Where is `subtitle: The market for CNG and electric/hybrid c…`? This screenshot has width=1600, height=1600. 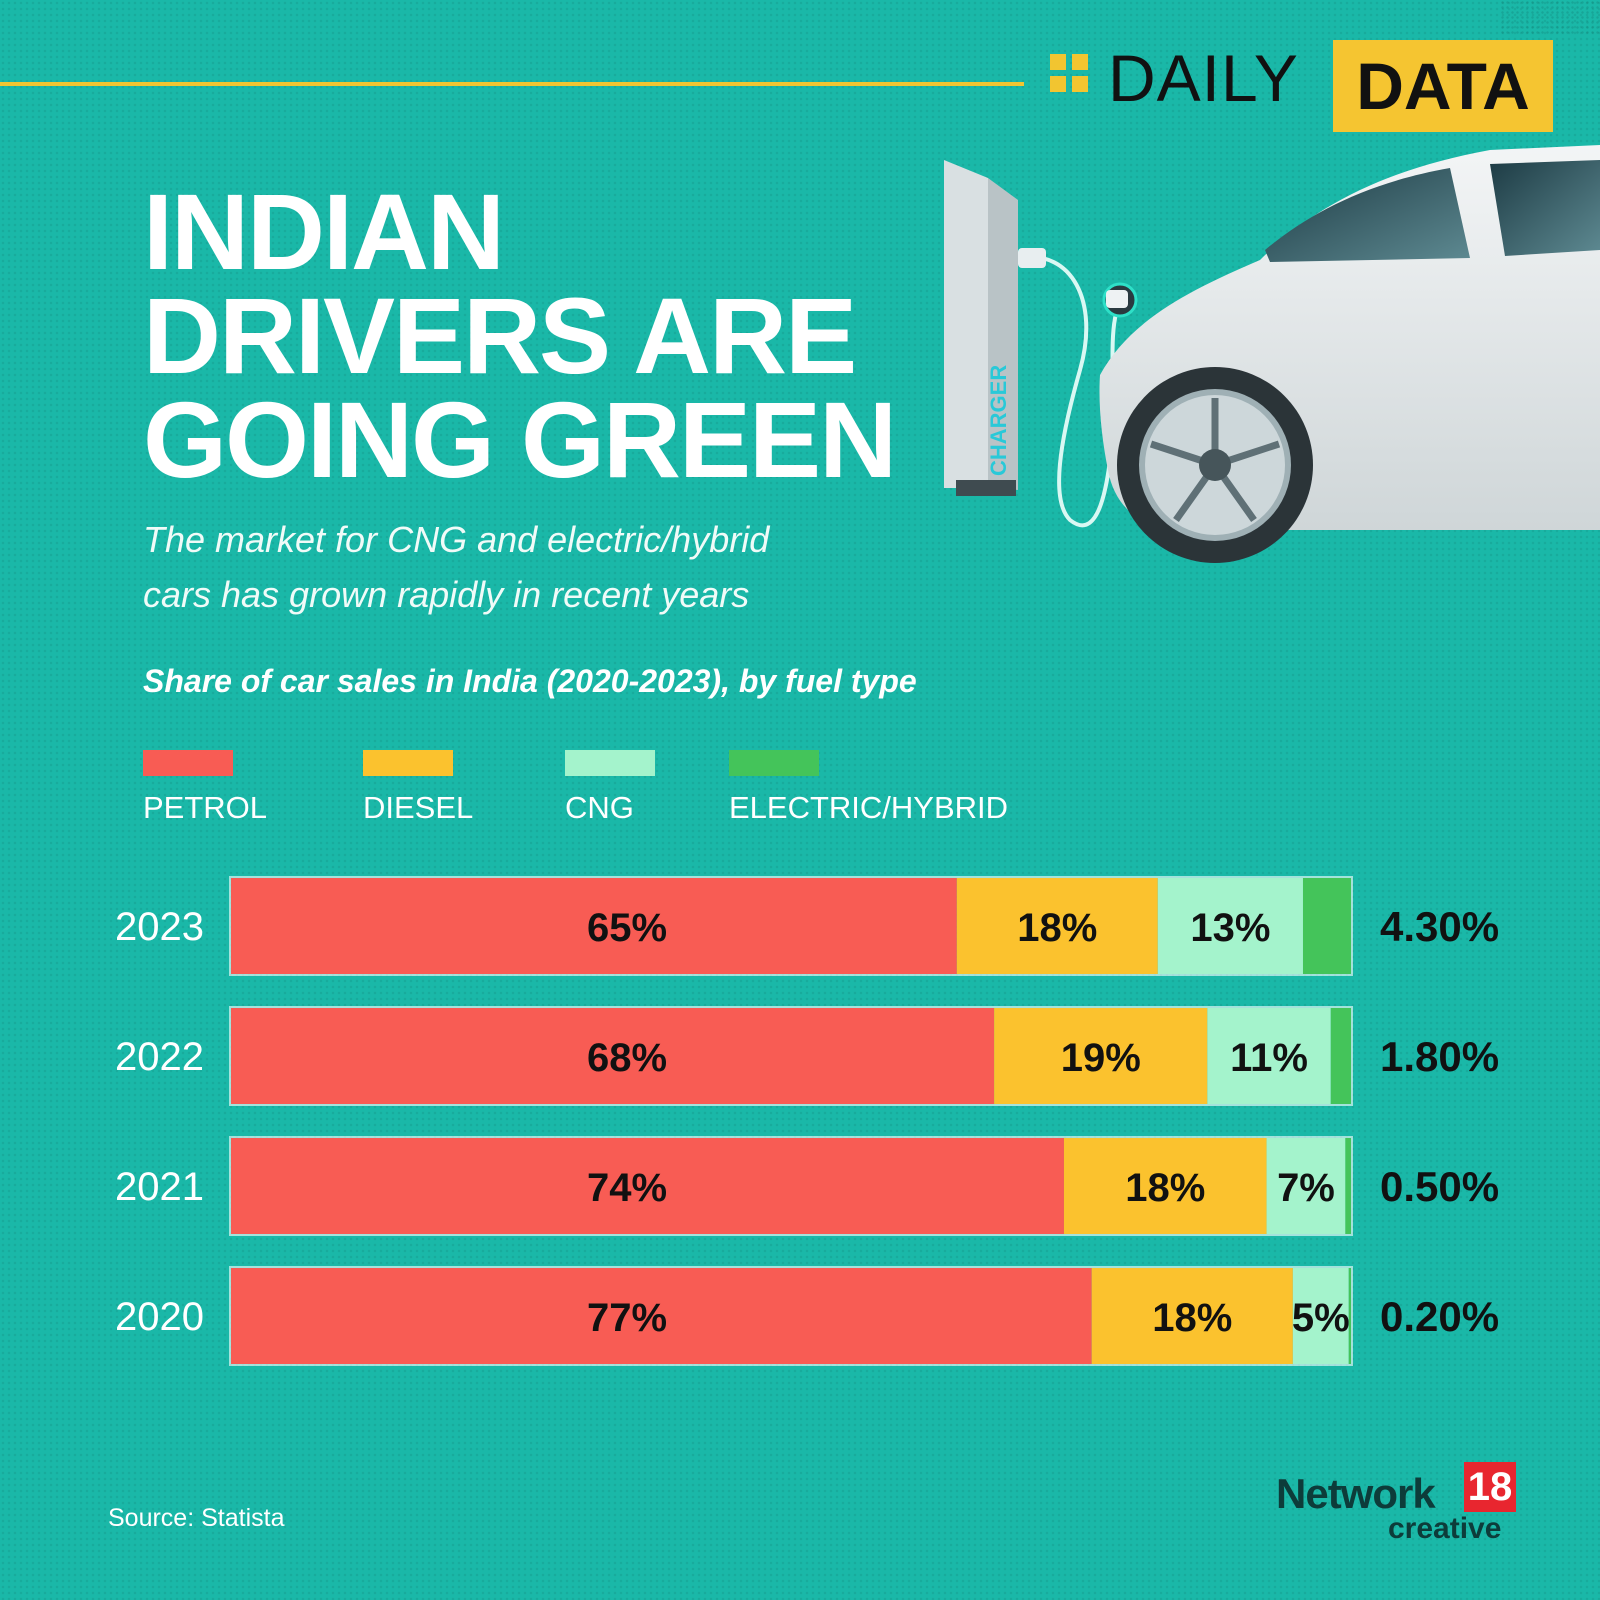 subtitle: The market for CNG and electric/hybrid c… is located at coordinates (543, 567).